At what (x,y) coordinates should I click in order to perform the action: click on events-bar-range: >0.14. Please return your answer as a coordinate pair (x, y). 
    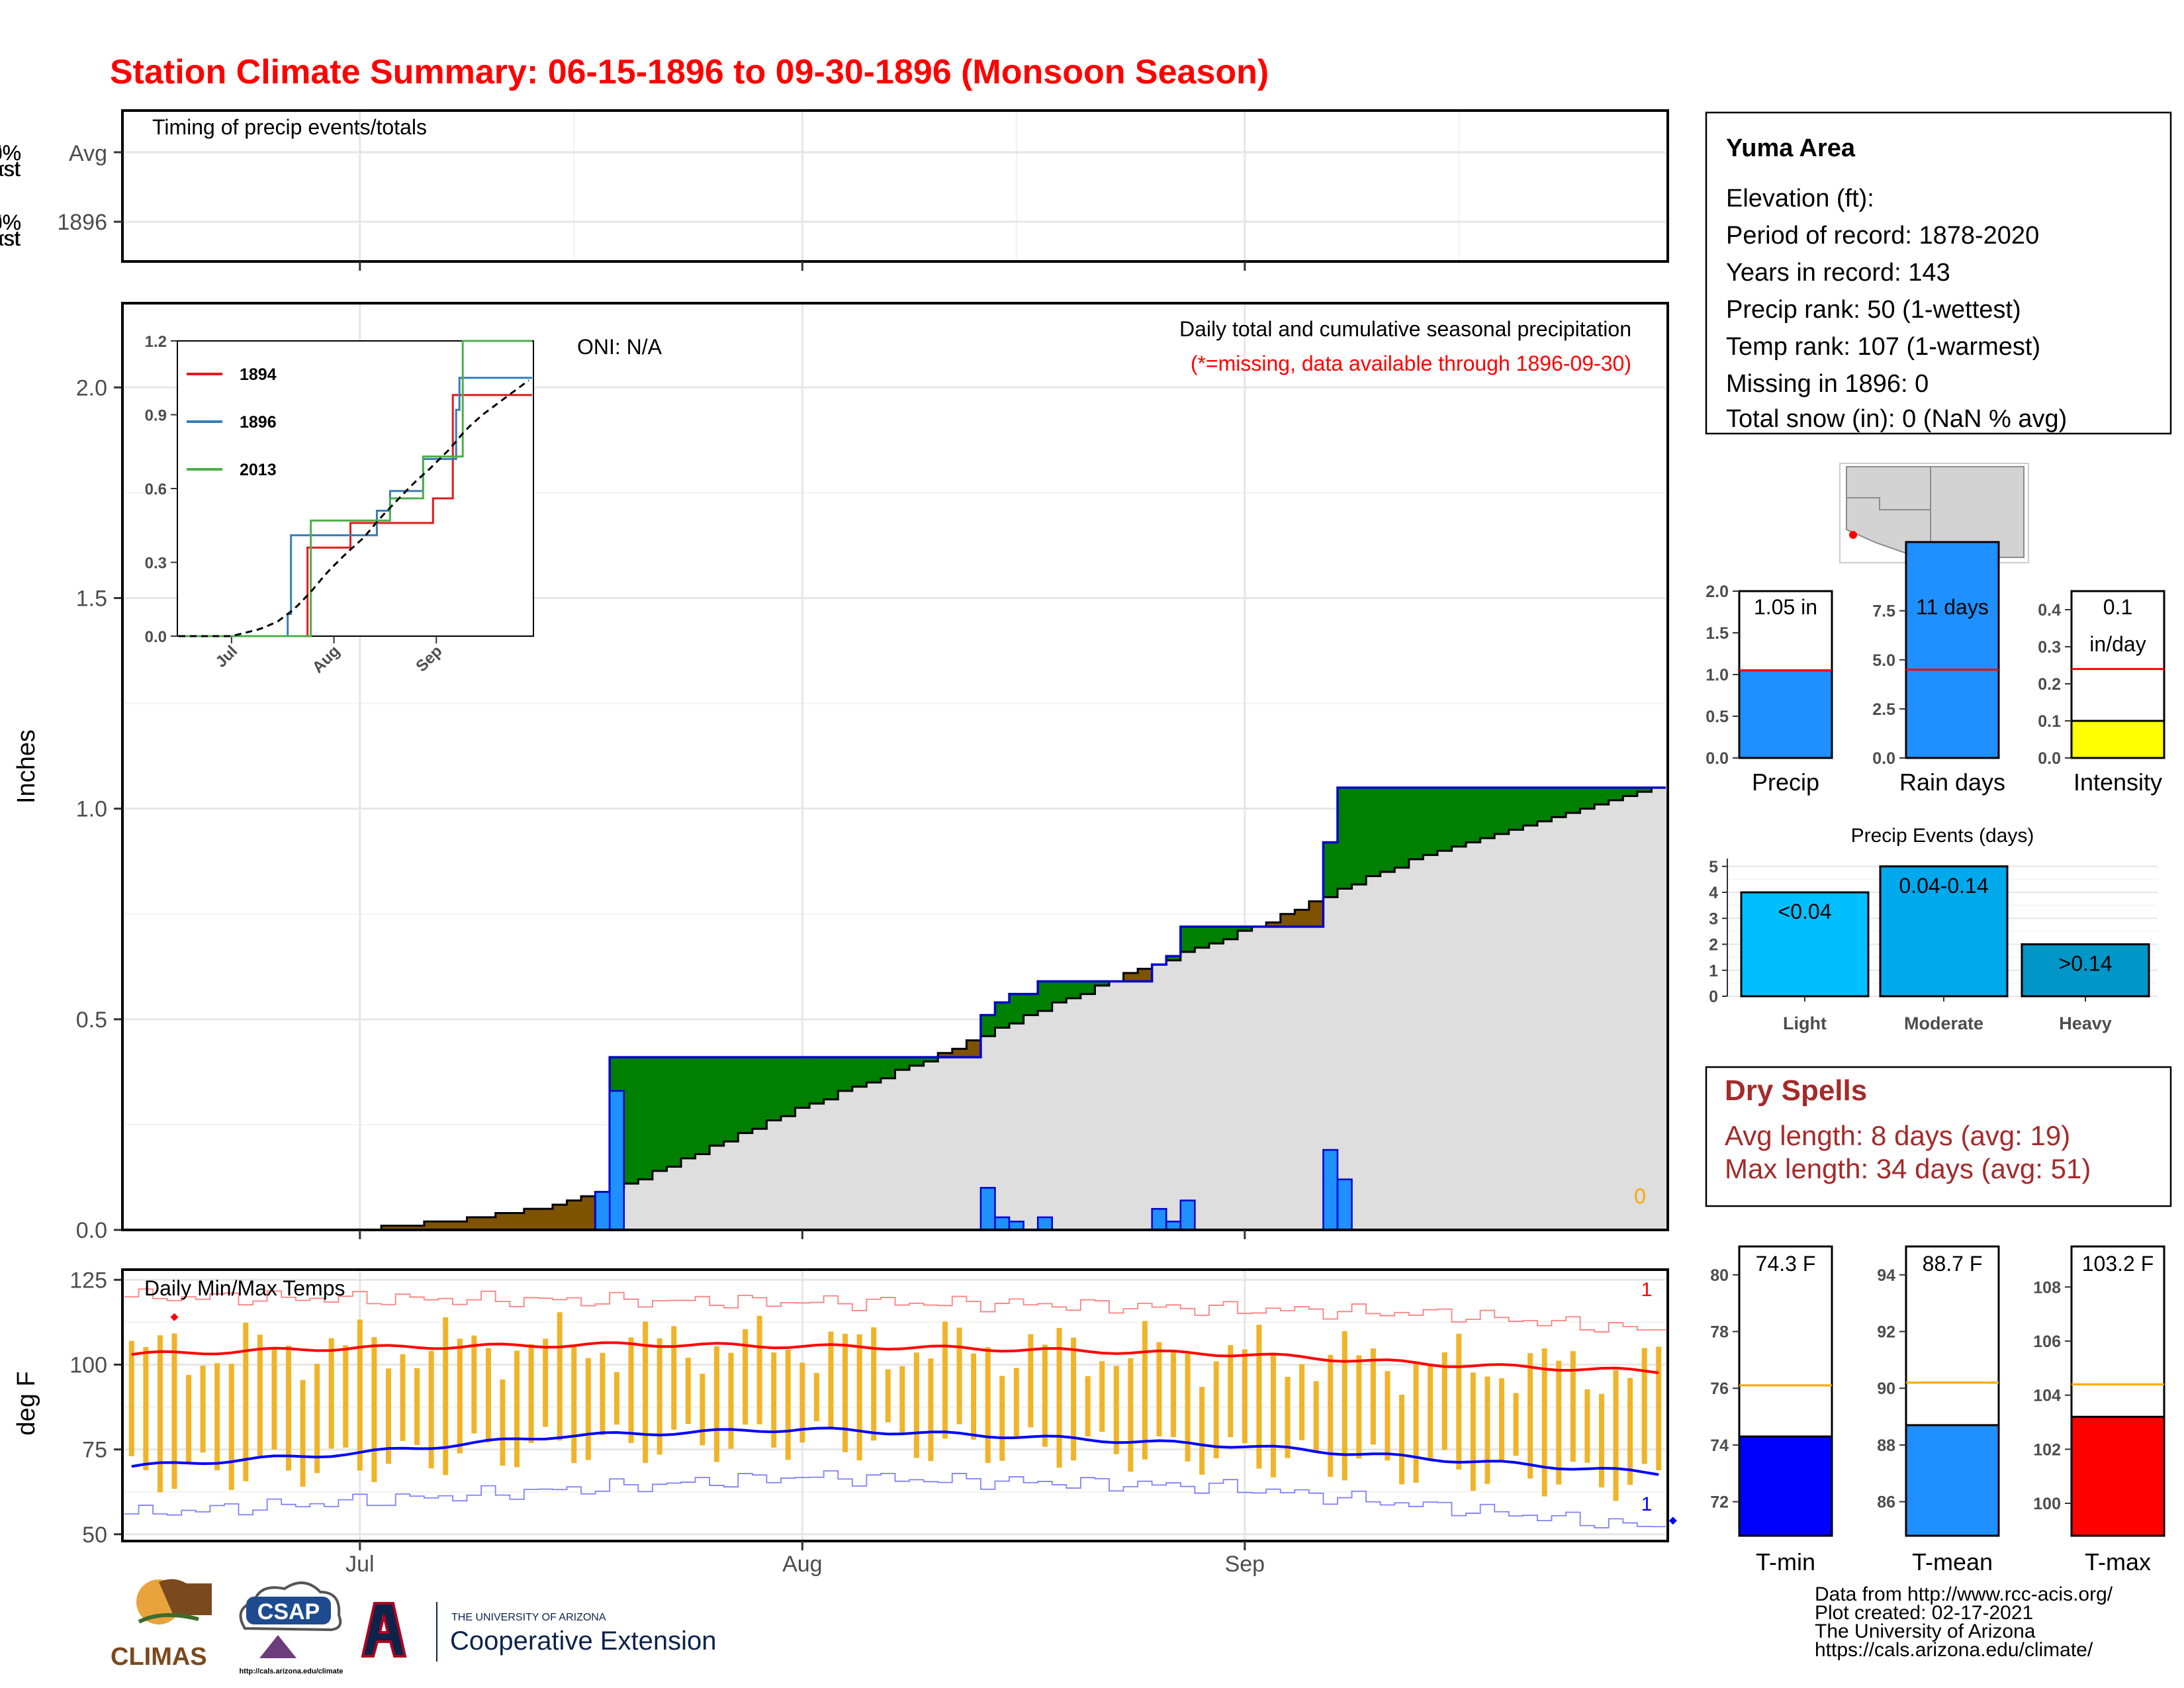
    Looking at the image, I should click on (2086, 964).